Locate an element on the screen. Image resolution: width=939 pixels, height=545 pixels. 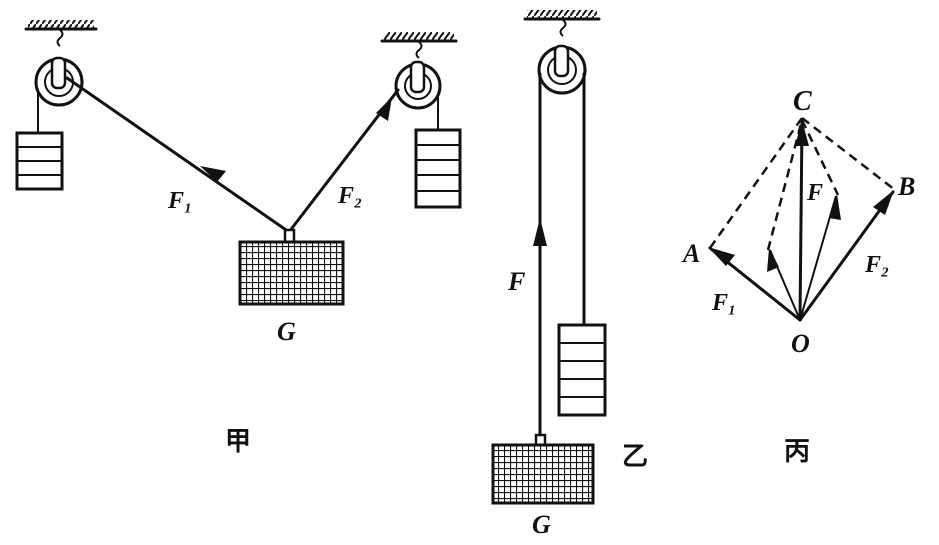
ceiling-yi is located at coordinates (562, 23).